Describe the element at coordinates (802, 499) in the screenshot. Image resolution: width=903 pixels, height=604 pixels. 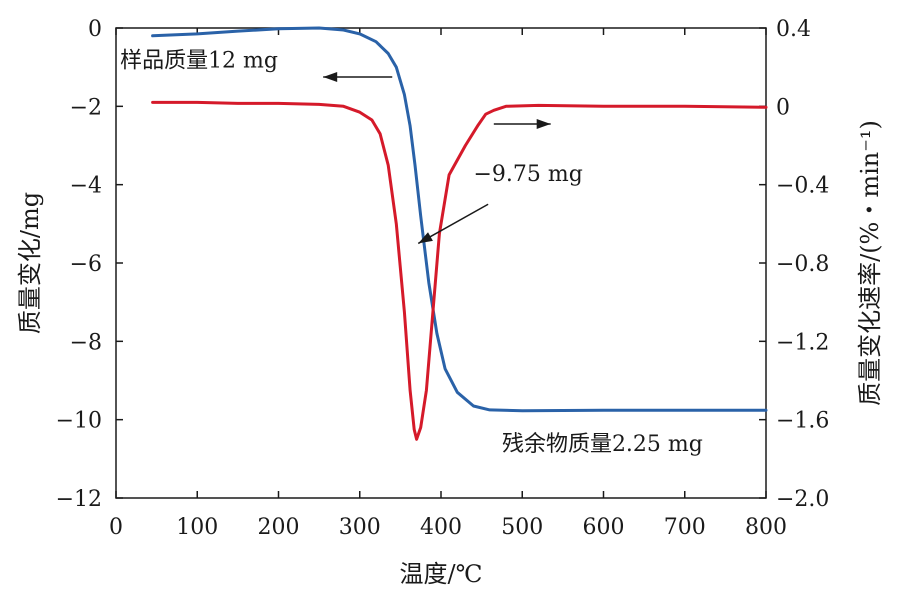
I see `y-right-tick-label: −2.0` at that location.